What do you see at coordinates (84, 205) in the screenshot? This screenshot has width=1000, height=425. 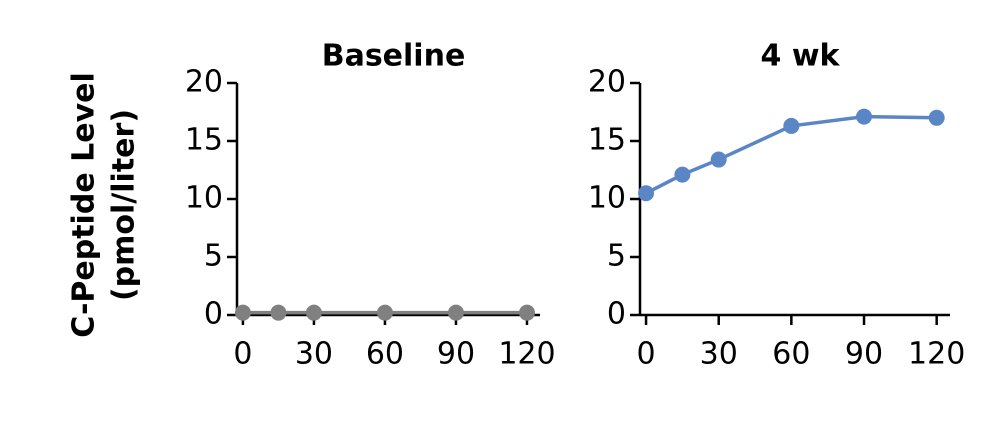 I see `y-axis-label: C-Peptide Level` at bounding box center [84, 205].